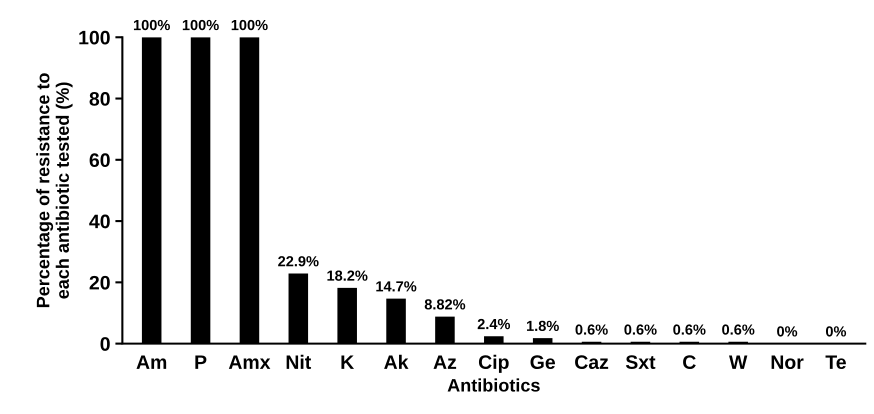 The width and height of the screenshot is (874, 414). I want to click on x-axis-title: Antibiotics, so click(494, 385).